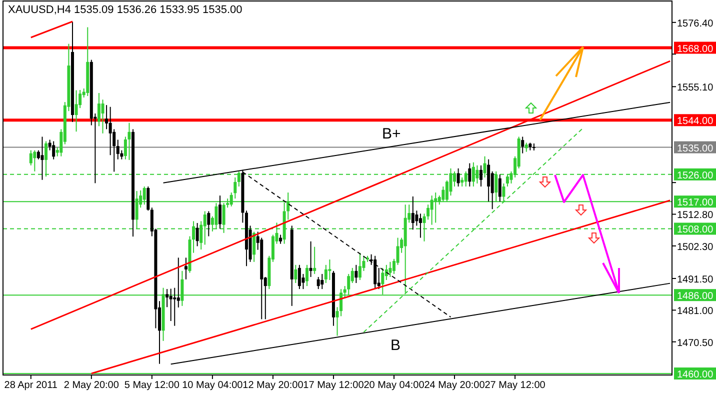 The height and width of the screenshot is (393, 716). Describe the element at coordinates (273, 385) in the screenshot. I see `x-tick-label: 12 May 20:00` at that location.